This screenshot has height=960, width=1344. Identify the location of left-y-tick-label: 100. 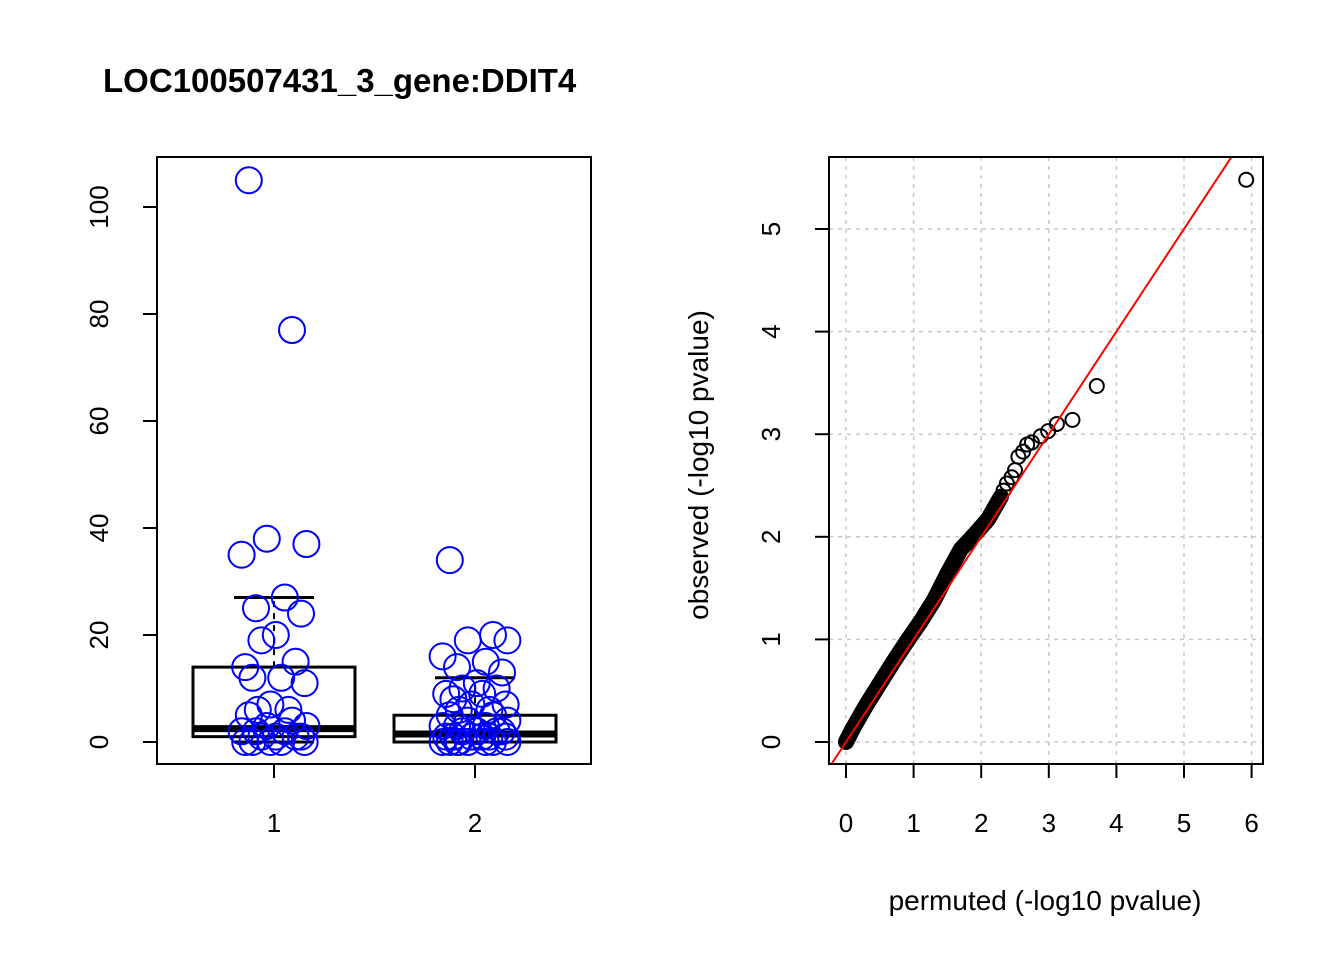
(99, 206).